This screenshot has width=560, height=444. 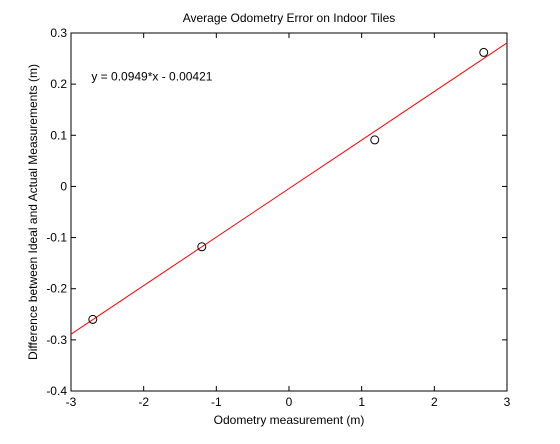 I want to click on y-tick-label: -0.2, so click(x=56, y=289).